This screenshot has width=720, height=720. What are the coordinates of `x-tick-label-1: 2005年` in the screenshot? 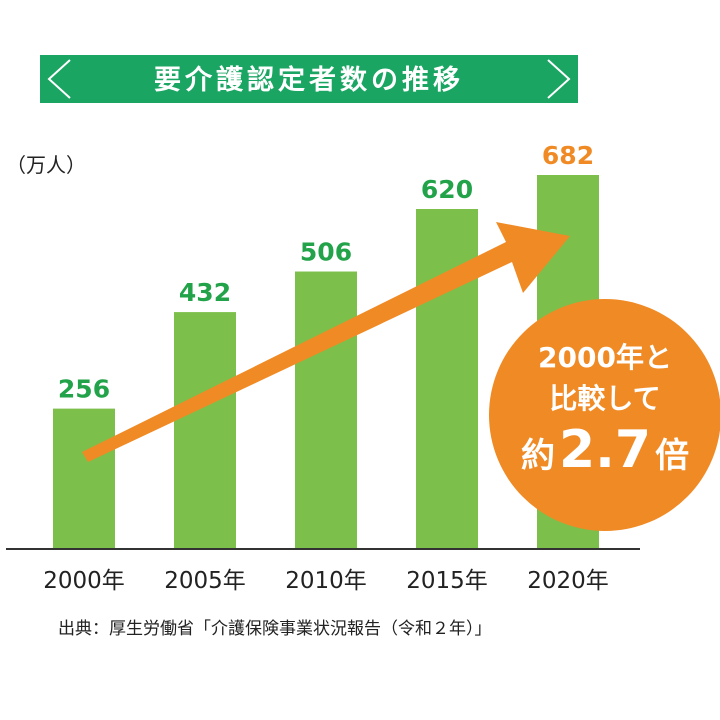 It's located at (205, 581).